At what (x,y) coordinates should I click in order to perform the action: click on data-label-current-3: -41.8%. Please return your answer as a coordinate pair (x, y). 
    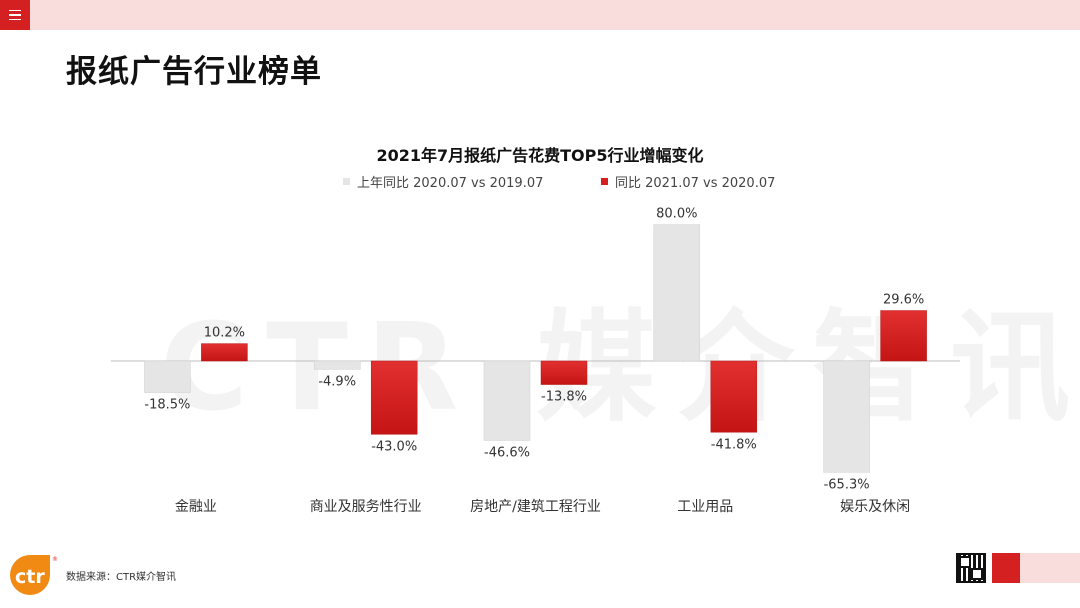
    Looking at the image, I should click on (734, 444).